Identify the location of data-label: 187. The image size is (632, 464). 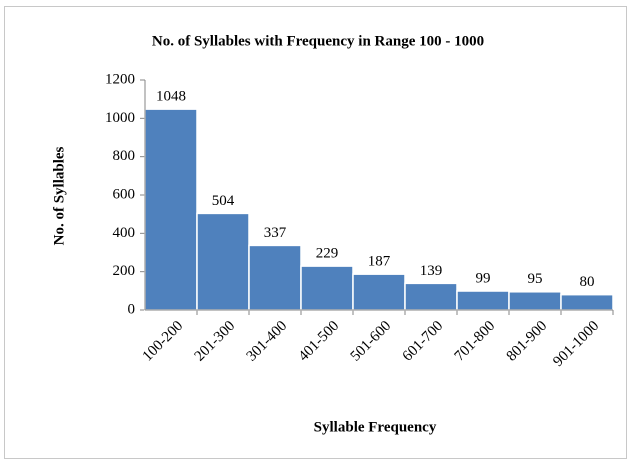
(379, 262).